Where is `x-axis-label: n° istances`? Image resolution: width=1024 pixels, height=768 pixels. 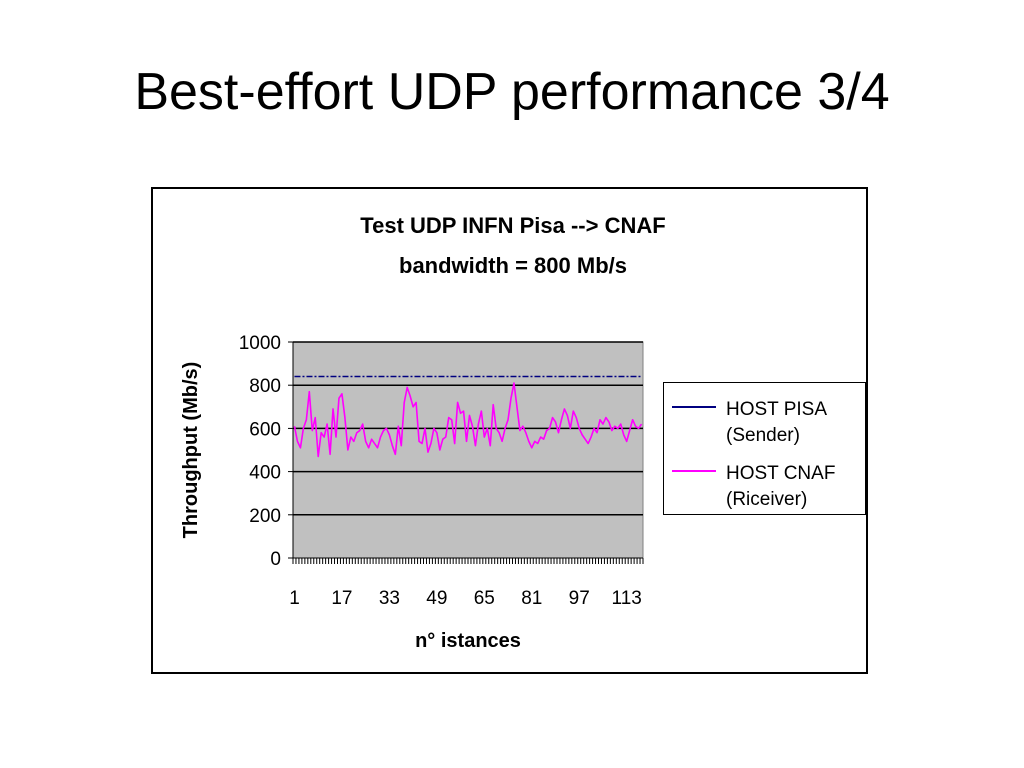
x-axis-label: n° istances is located at coordinates (468, 641).